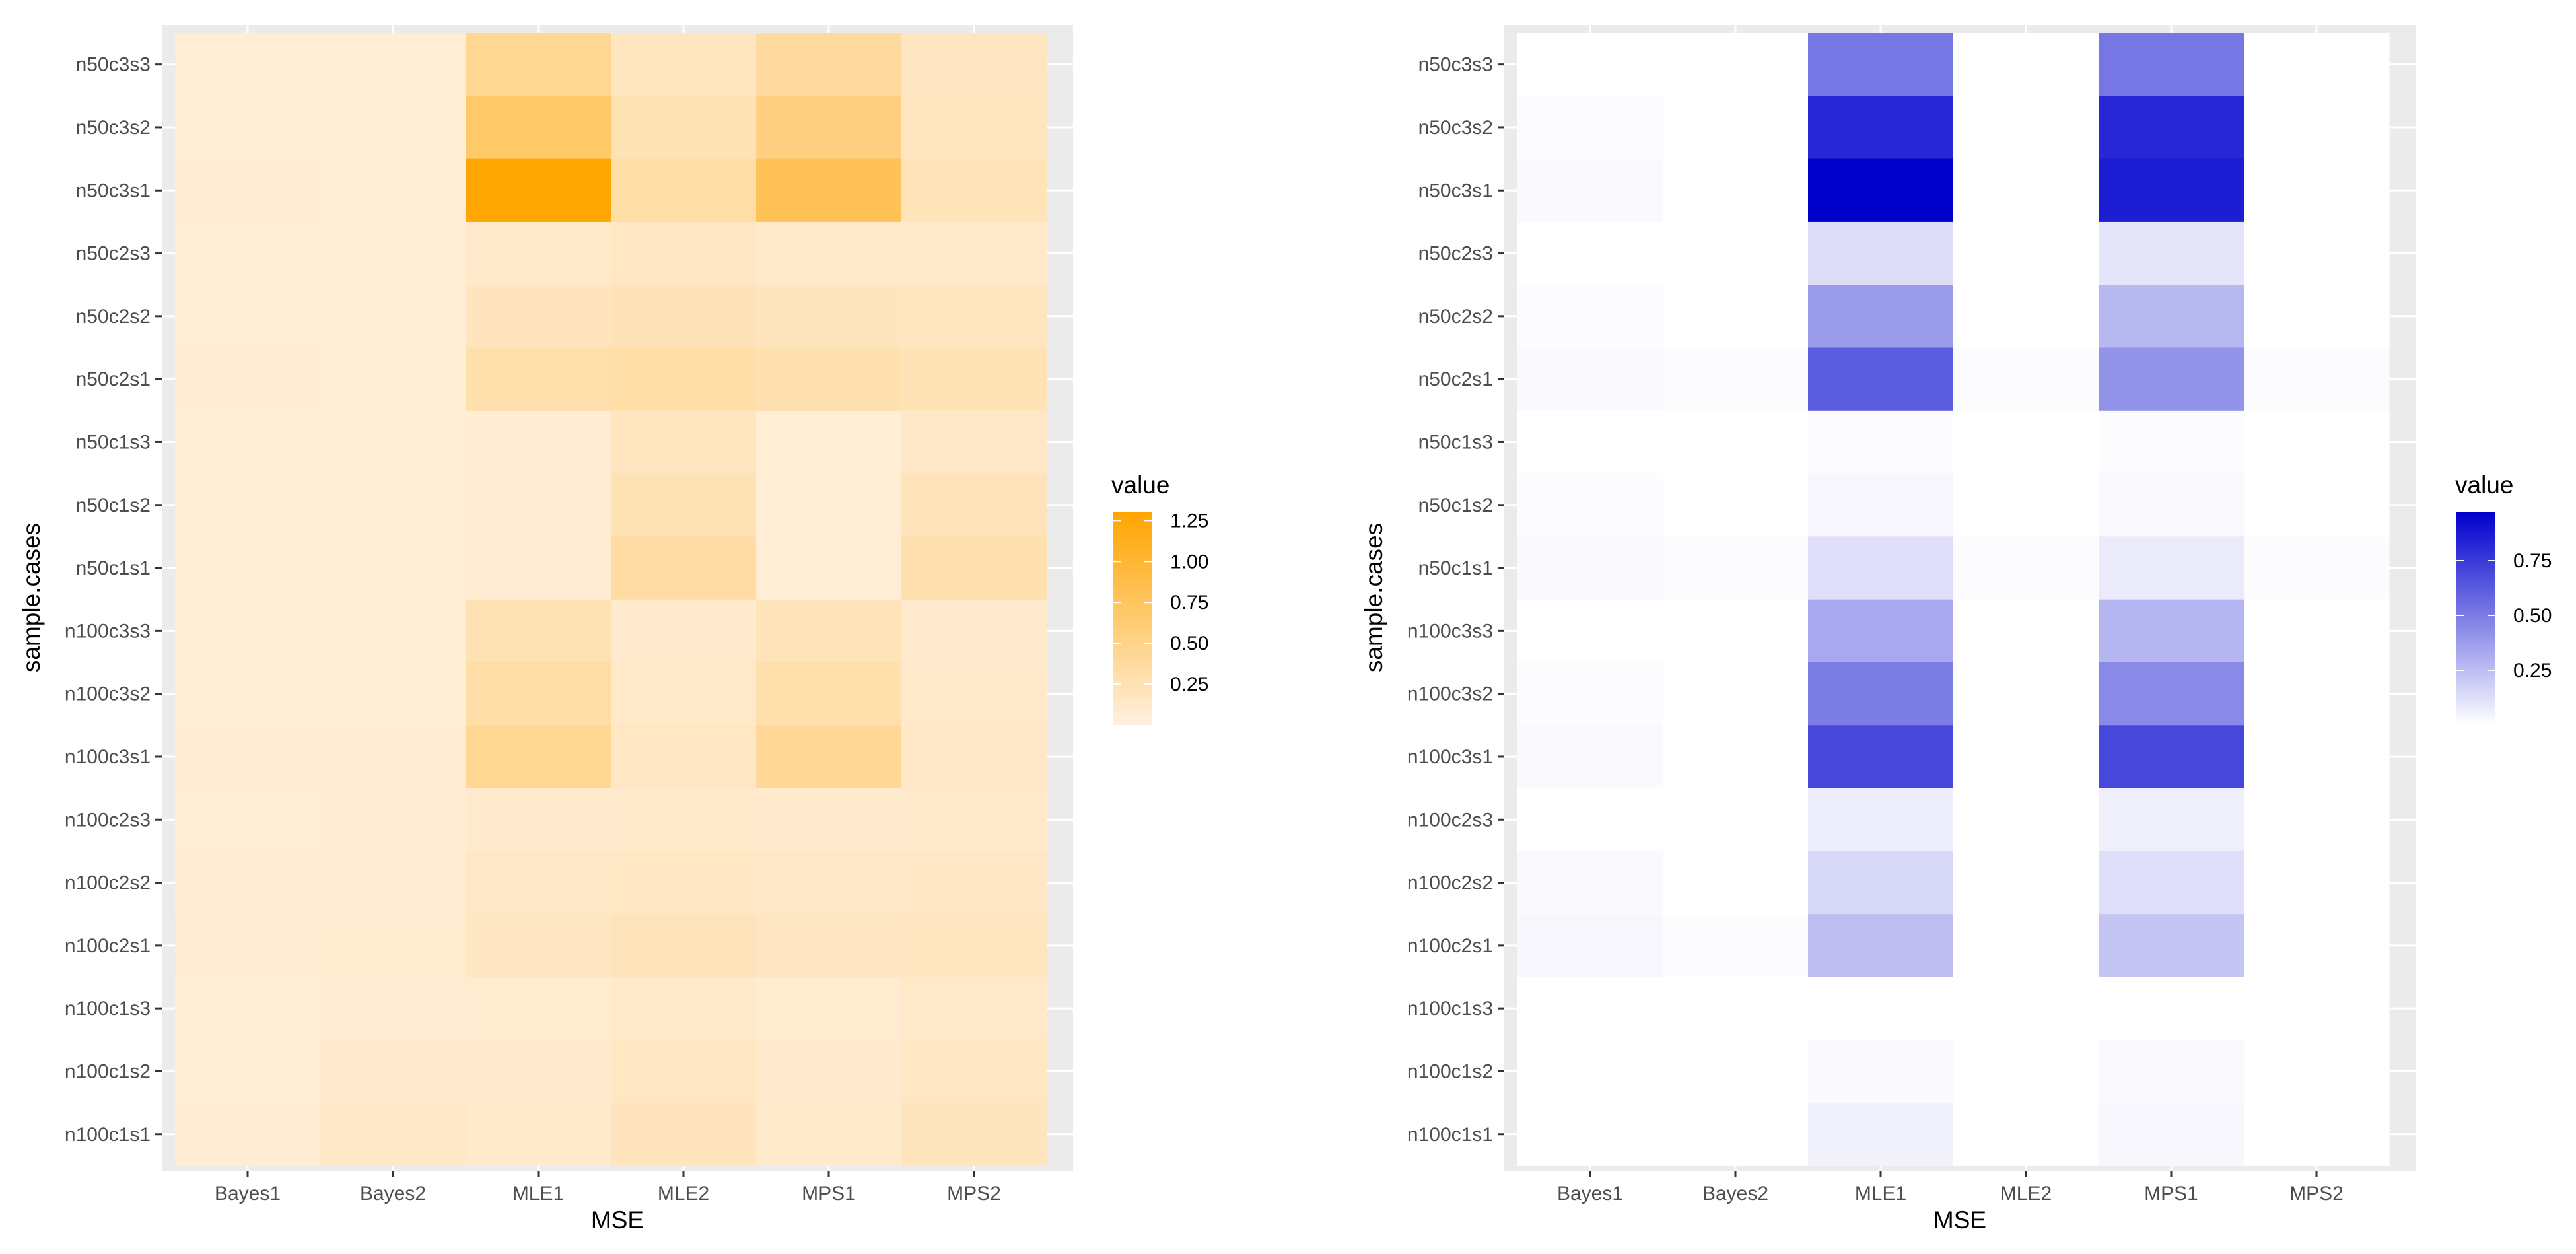  Describe the element at coordinates (2171, 1193) in the screenshot. I see `x-tick-label: MPS1` at that location.